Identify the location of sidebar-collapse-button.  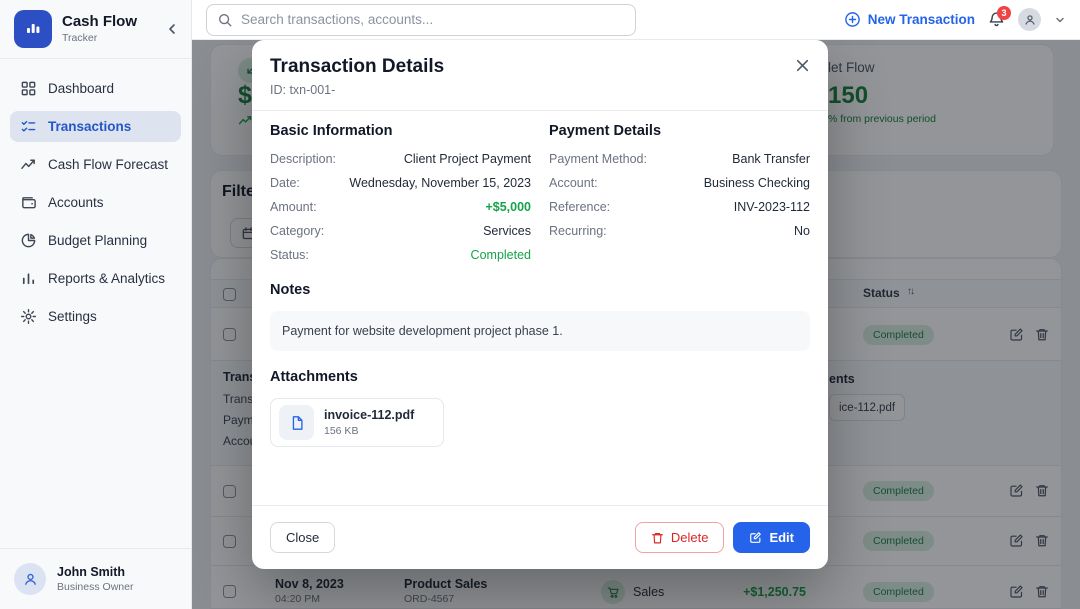
(172, 29).